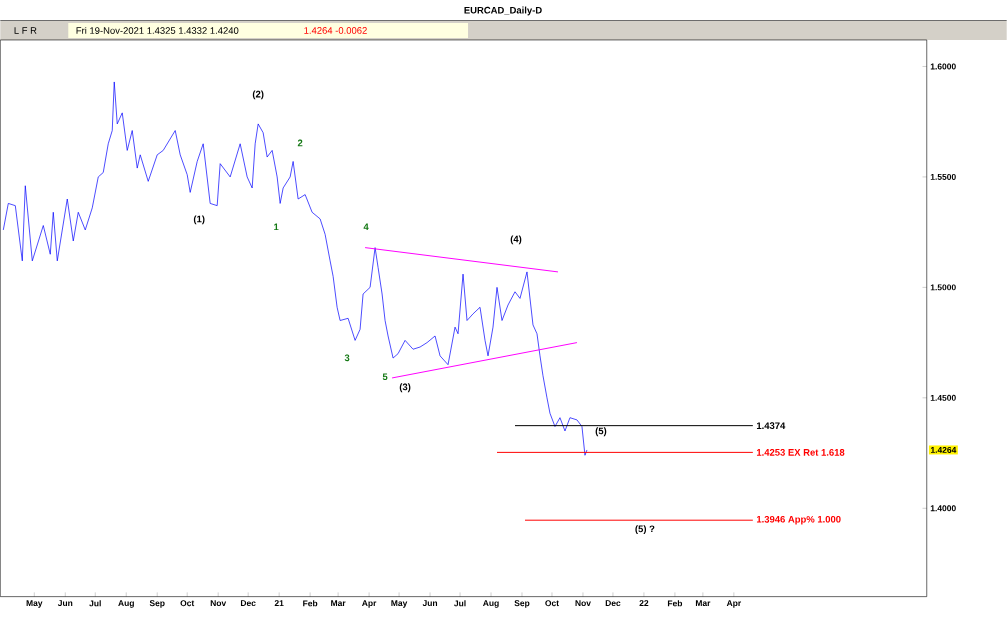  Describe the element at coordinates (644, 603) in the screenshot. I see `x-tick-label: 22` at that location.